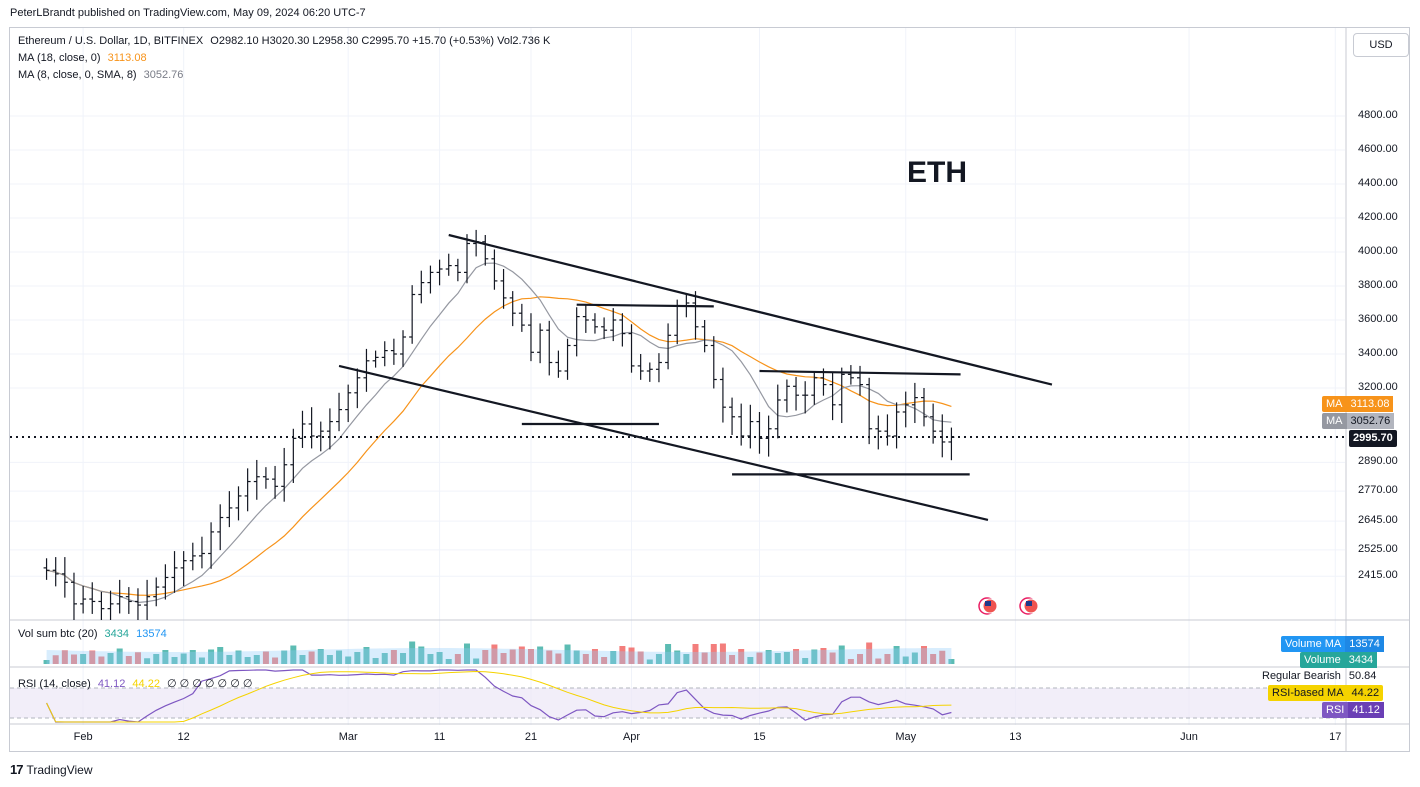 This screenshot has height=787, width=1420. Describe the element at coordinates (1378, 319) in the screenshot. I see `price-axis-label: 3600.00` at that location.